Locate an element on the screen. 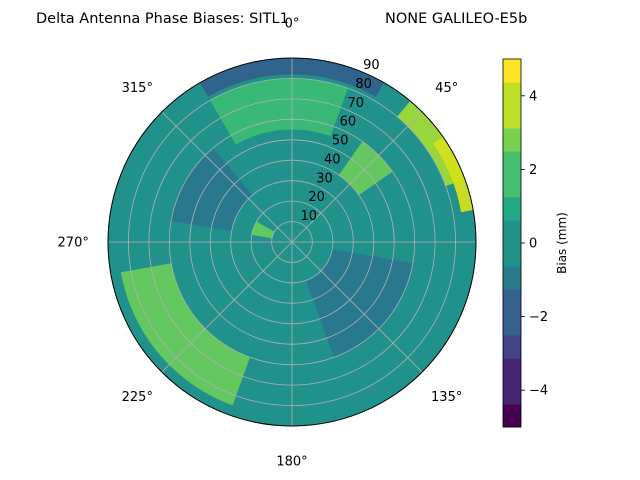 This screenshot has width=640, height=480. radial-tick-label: 90 is located at coordinates (371, 65).